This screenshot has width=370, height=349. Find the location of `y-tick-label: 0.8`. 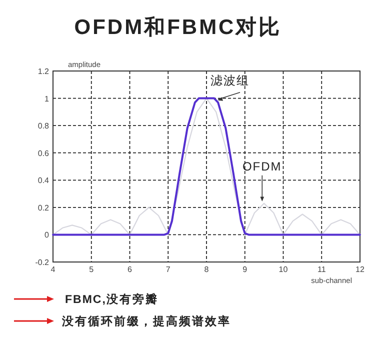

y-tick-label: 0.8 is located at coordinates (44, 126).